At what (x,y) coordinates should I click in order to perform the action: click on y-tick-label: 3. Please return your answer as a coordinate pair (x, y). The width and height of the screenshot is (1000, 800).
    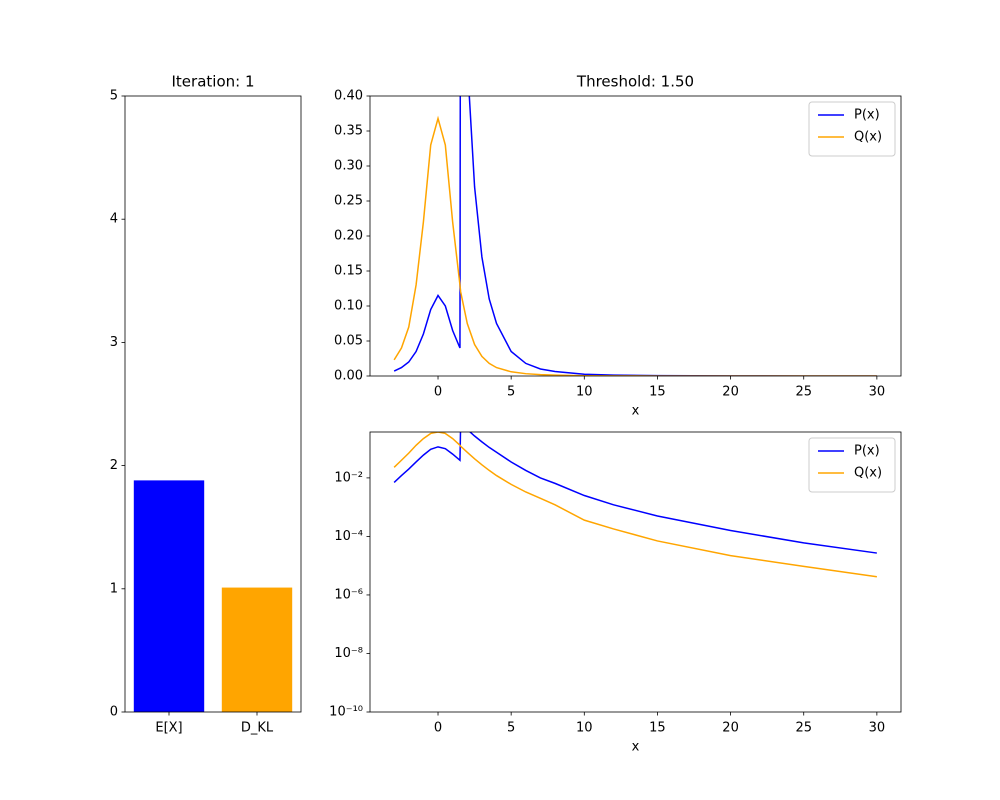
    Looking at the image, I should click on (114, 342).